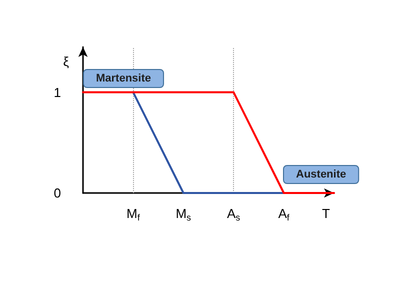 Image resolution: width=420 pixels, height=290 pixels. What do you see at coordinates (321, 174) in the screenshot?
I see `annotation: Austenite` at bounding box center [321, 174].